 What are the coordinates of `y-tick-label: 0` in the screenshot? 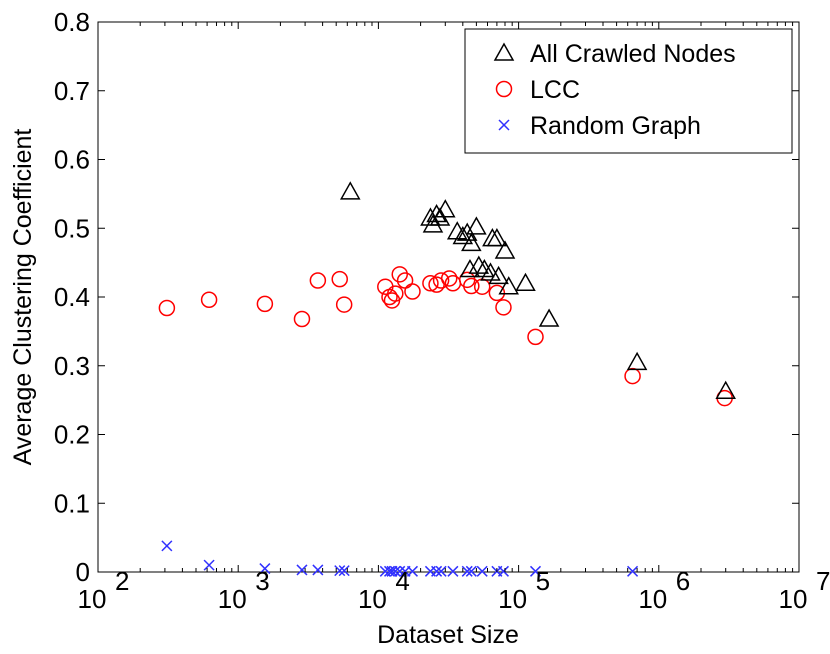 It's located at (83, 572).